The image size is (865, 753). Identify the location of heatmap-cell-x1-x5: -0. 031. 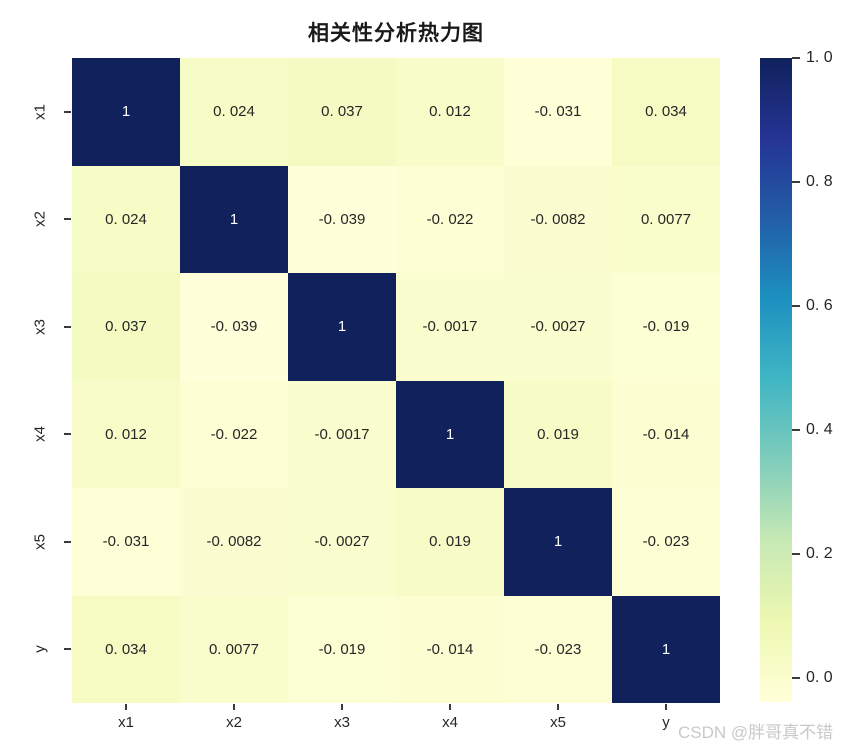
(558, 112).